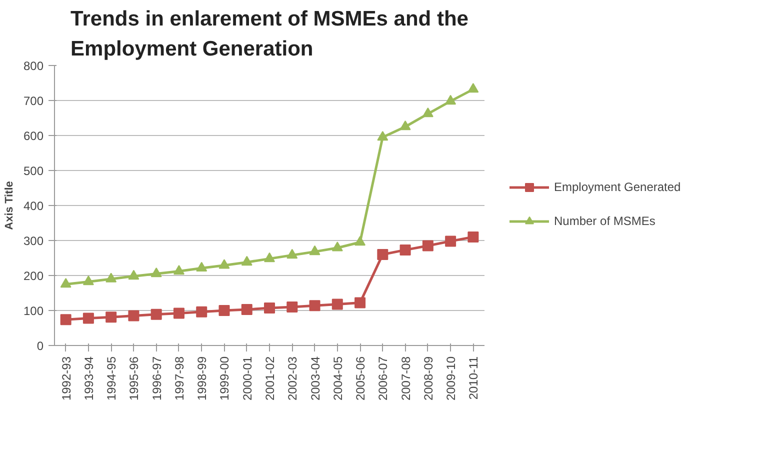 Image resolution: width=771 pixels, height=456 pixels. What do you see at coordinates (33, 276) in the screenshot?
I see `y-tick-label: 200` at bounding box center [33, 276].